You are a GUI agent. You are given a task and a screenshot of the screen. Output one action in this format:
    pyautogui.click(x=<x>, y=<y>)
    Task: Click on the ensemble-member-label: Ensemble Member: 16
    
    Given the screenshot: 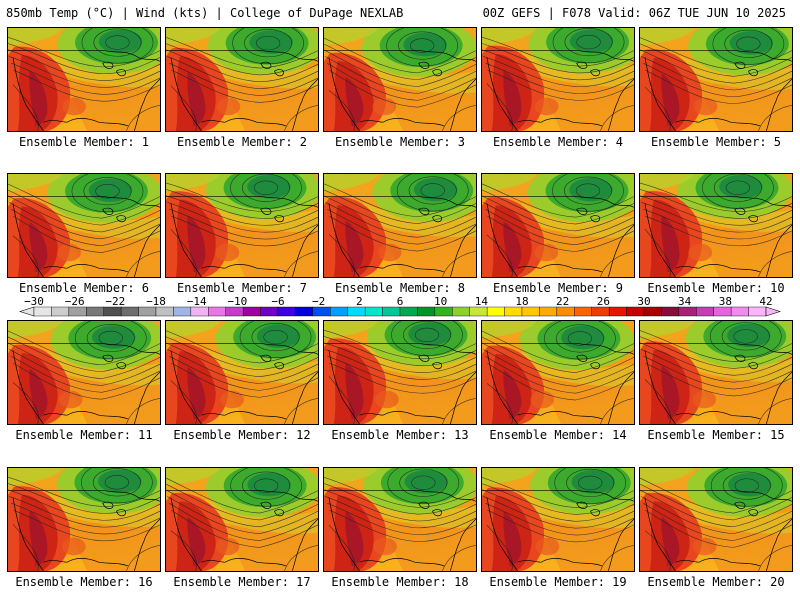 What is the action you would take?
    pyautogui.click(x=84, y=582)
    